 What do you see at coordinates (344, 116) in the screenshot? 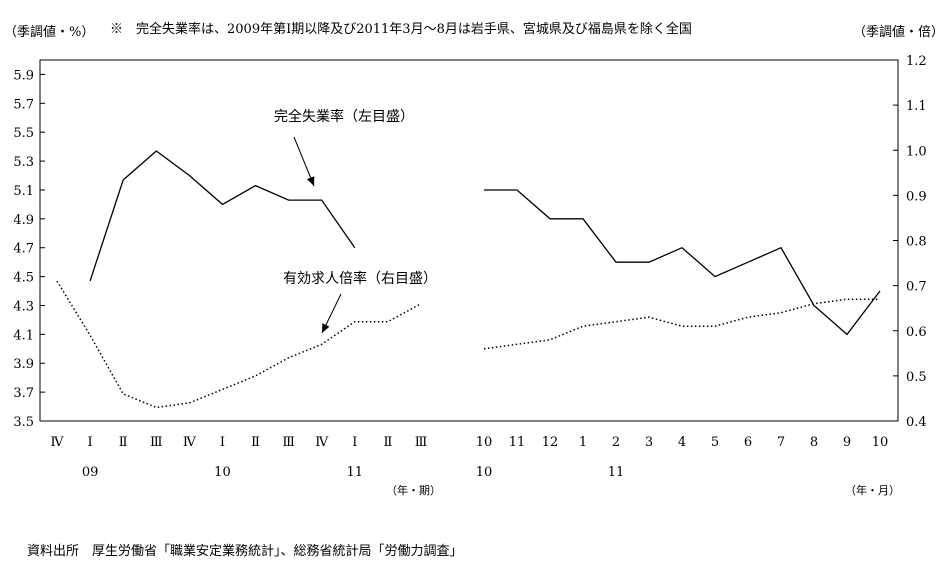
I see `series-label-unemployment: 完全失業率（左目盛）` at bounding box center [344, 116].